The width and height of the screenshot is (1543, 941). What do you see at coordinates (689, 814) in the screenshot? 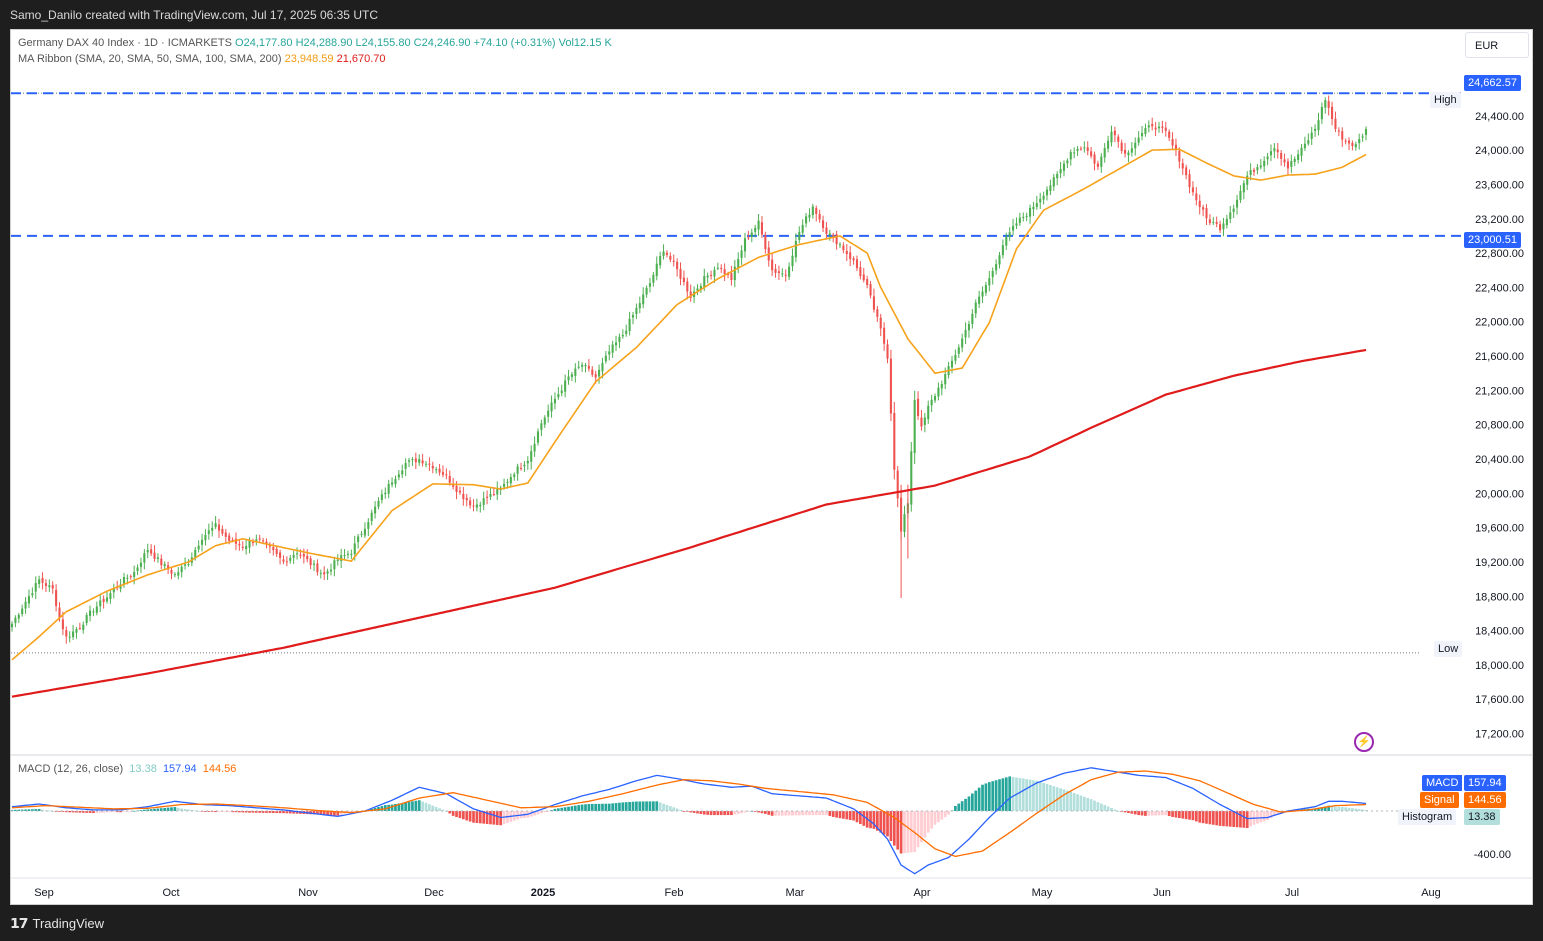
I see `macd-line-signal` at bounding box center [689, 814].